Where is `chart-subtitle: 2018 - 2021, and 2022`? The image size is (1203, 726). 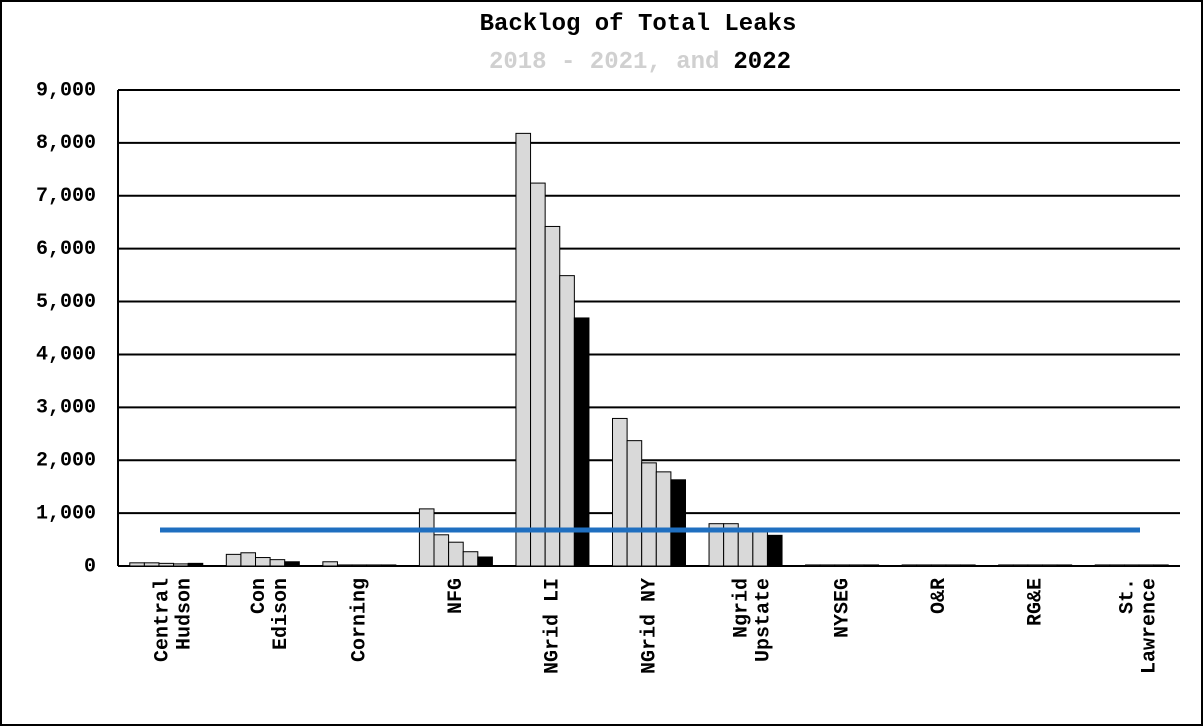
chart-subtitle: 2018 - 2021, and 2022 is located at coordinates (640, 62).